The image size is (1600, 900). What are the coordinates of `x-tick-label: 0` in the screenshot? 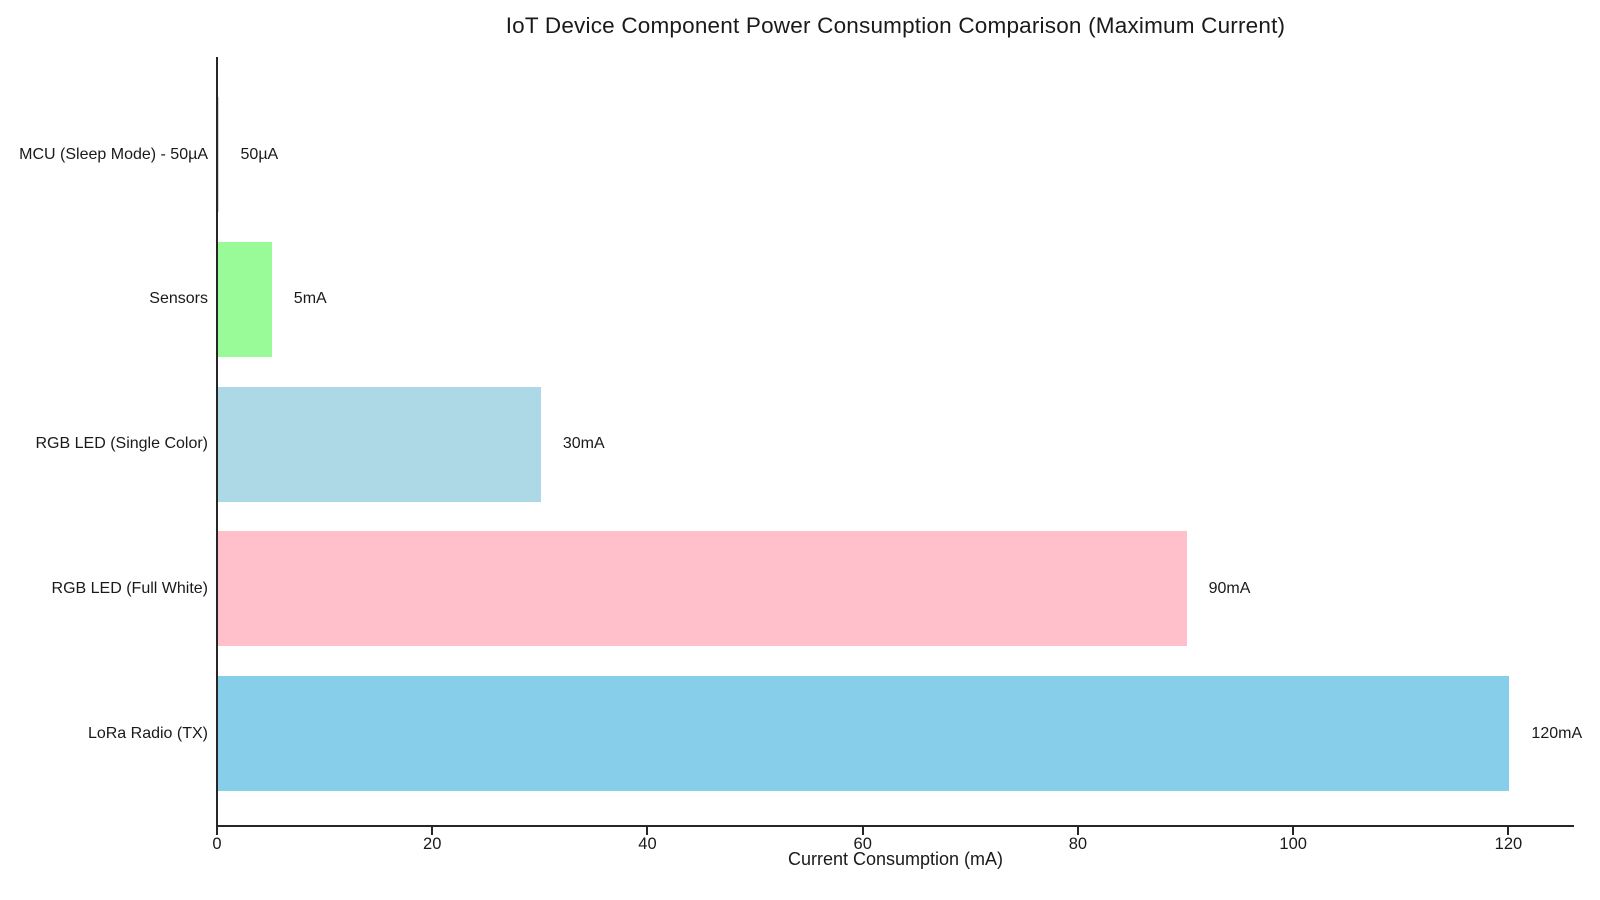 It's located at (217, 844).